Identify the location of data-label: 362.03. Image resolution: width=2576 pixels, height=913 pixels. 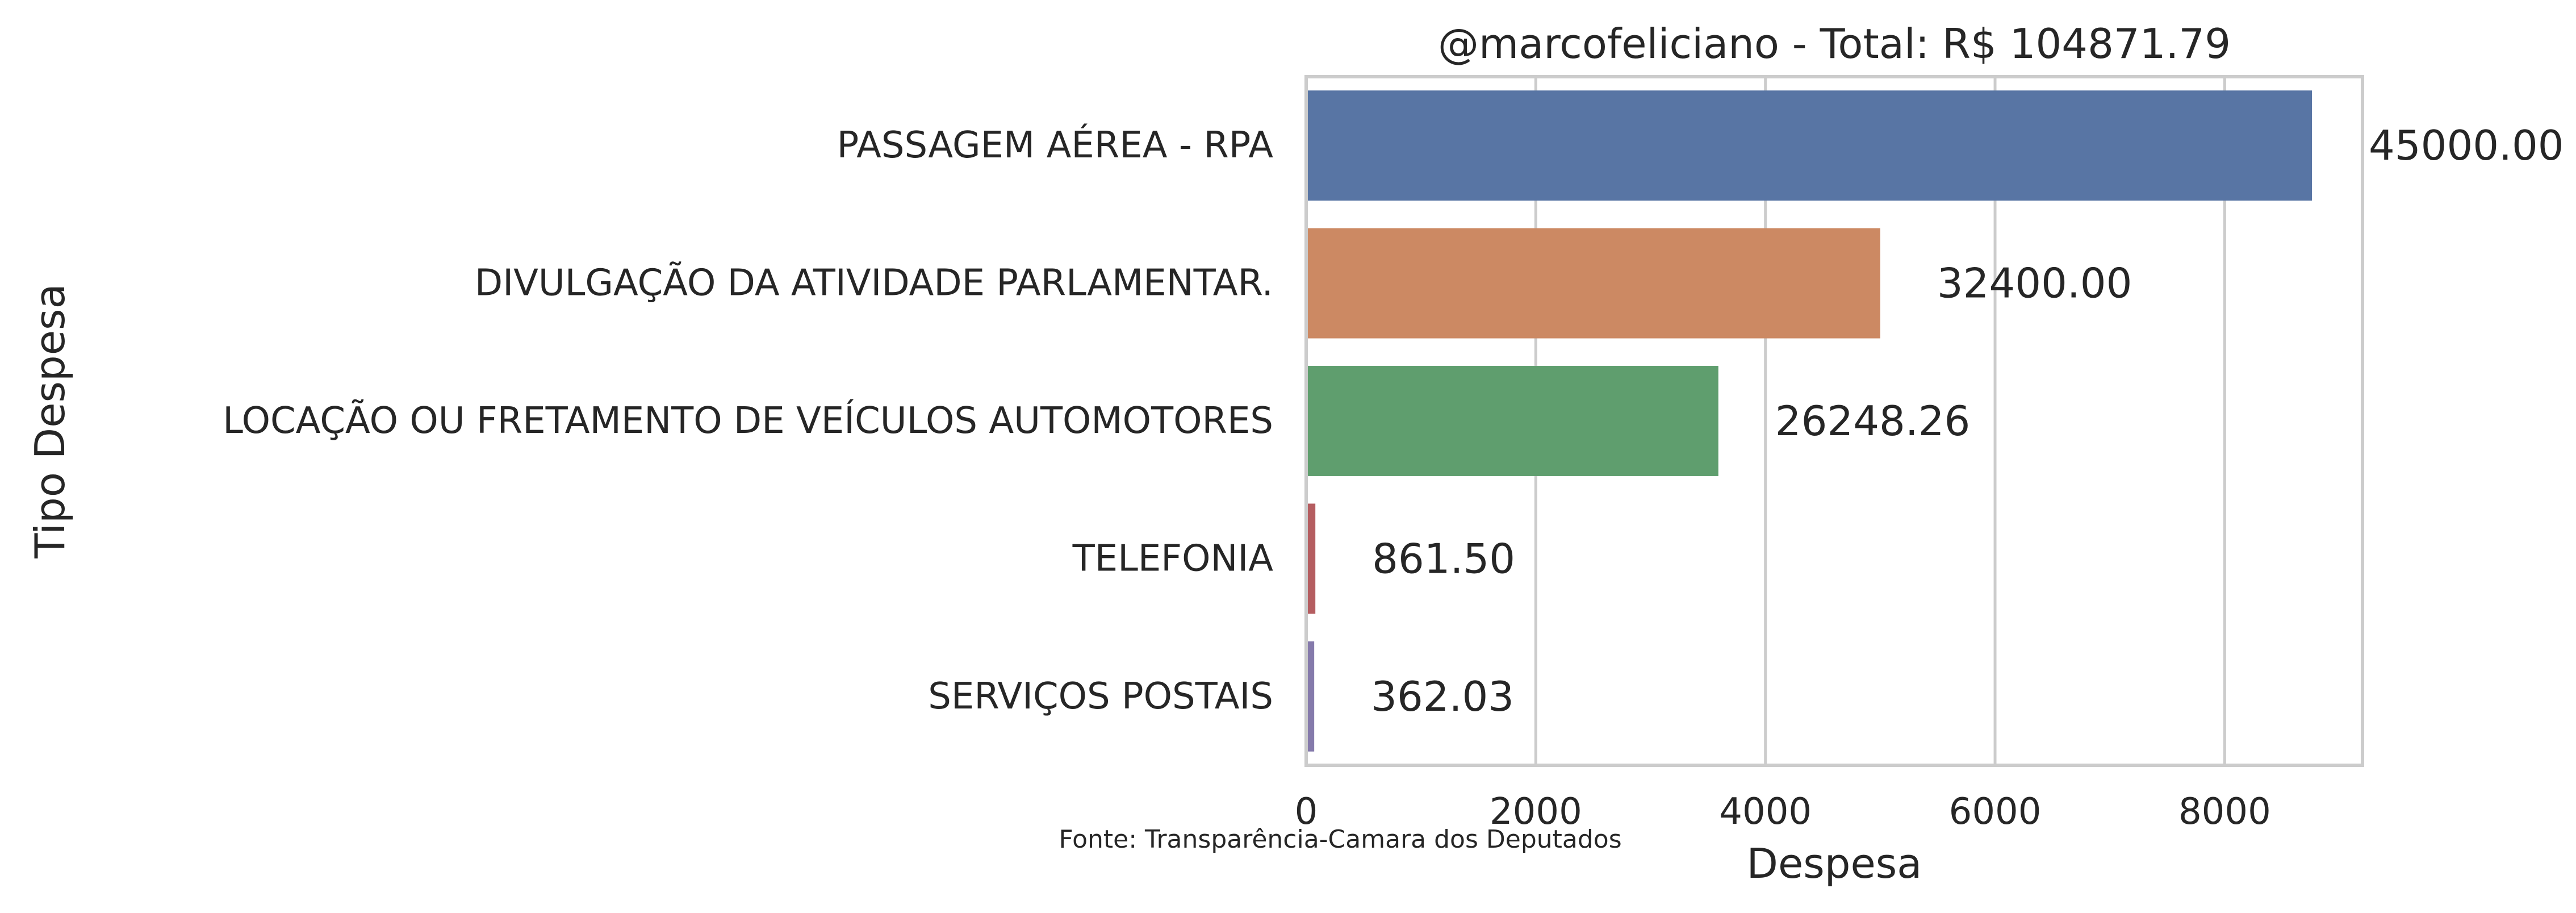
(1442, 696).